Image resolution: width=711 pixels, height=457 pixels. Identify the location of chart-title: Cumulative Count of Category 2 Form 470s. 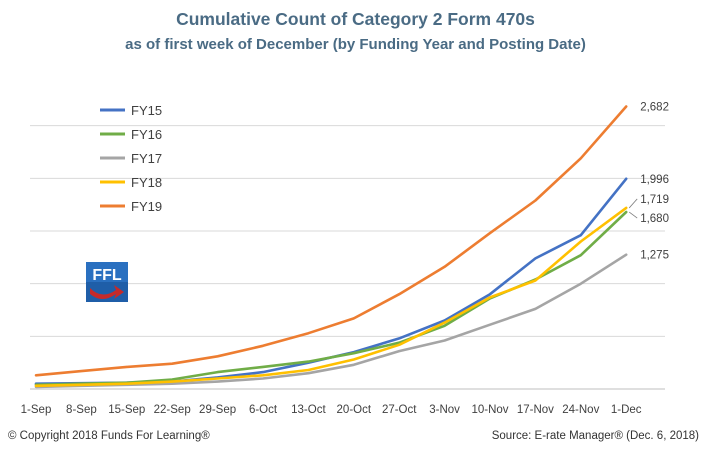
(355, 19).